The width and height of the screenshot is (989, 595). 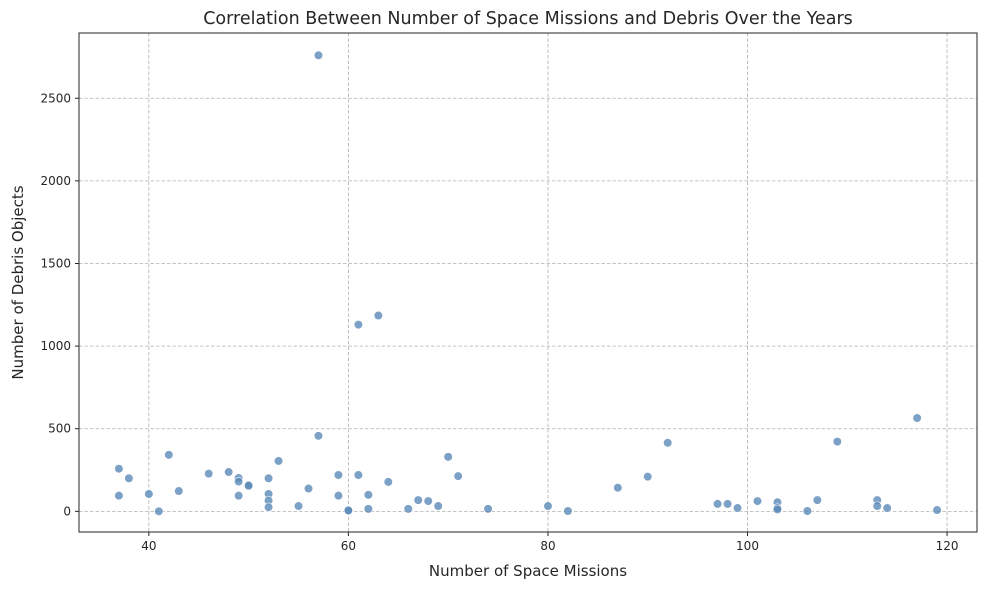 I want to click on x-tick-label: 40, so click(x=148, y=546).